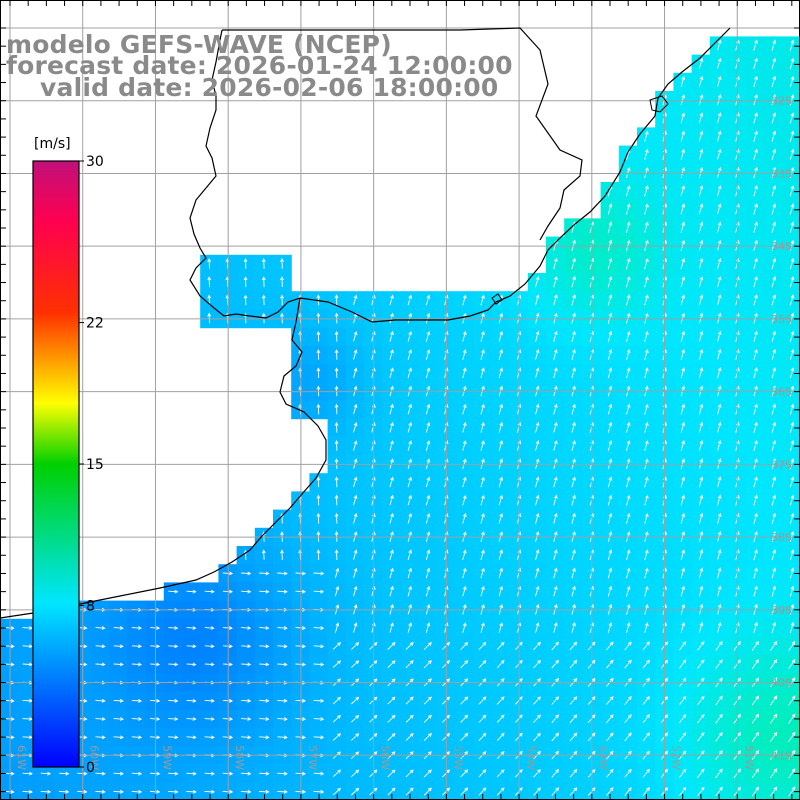  I want to click on colorbar-tick-label: 8, so click(90, 606).